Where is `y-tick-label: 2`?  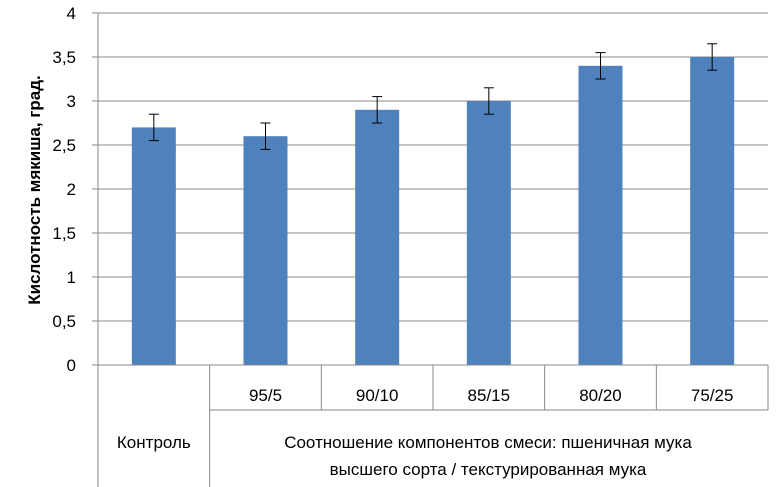
y-tick-label: 2 is located at coordinates (71, 189).